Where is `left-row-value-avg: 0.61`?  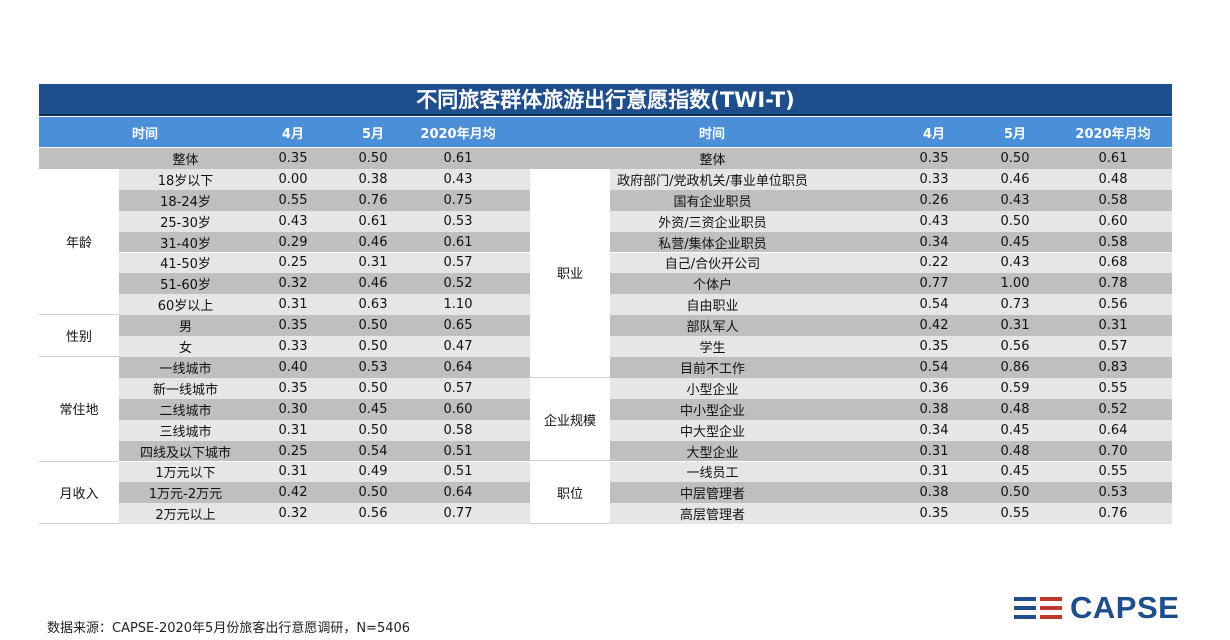
left-row-value-avg: 0.61 is located at coordinates (458, 158).